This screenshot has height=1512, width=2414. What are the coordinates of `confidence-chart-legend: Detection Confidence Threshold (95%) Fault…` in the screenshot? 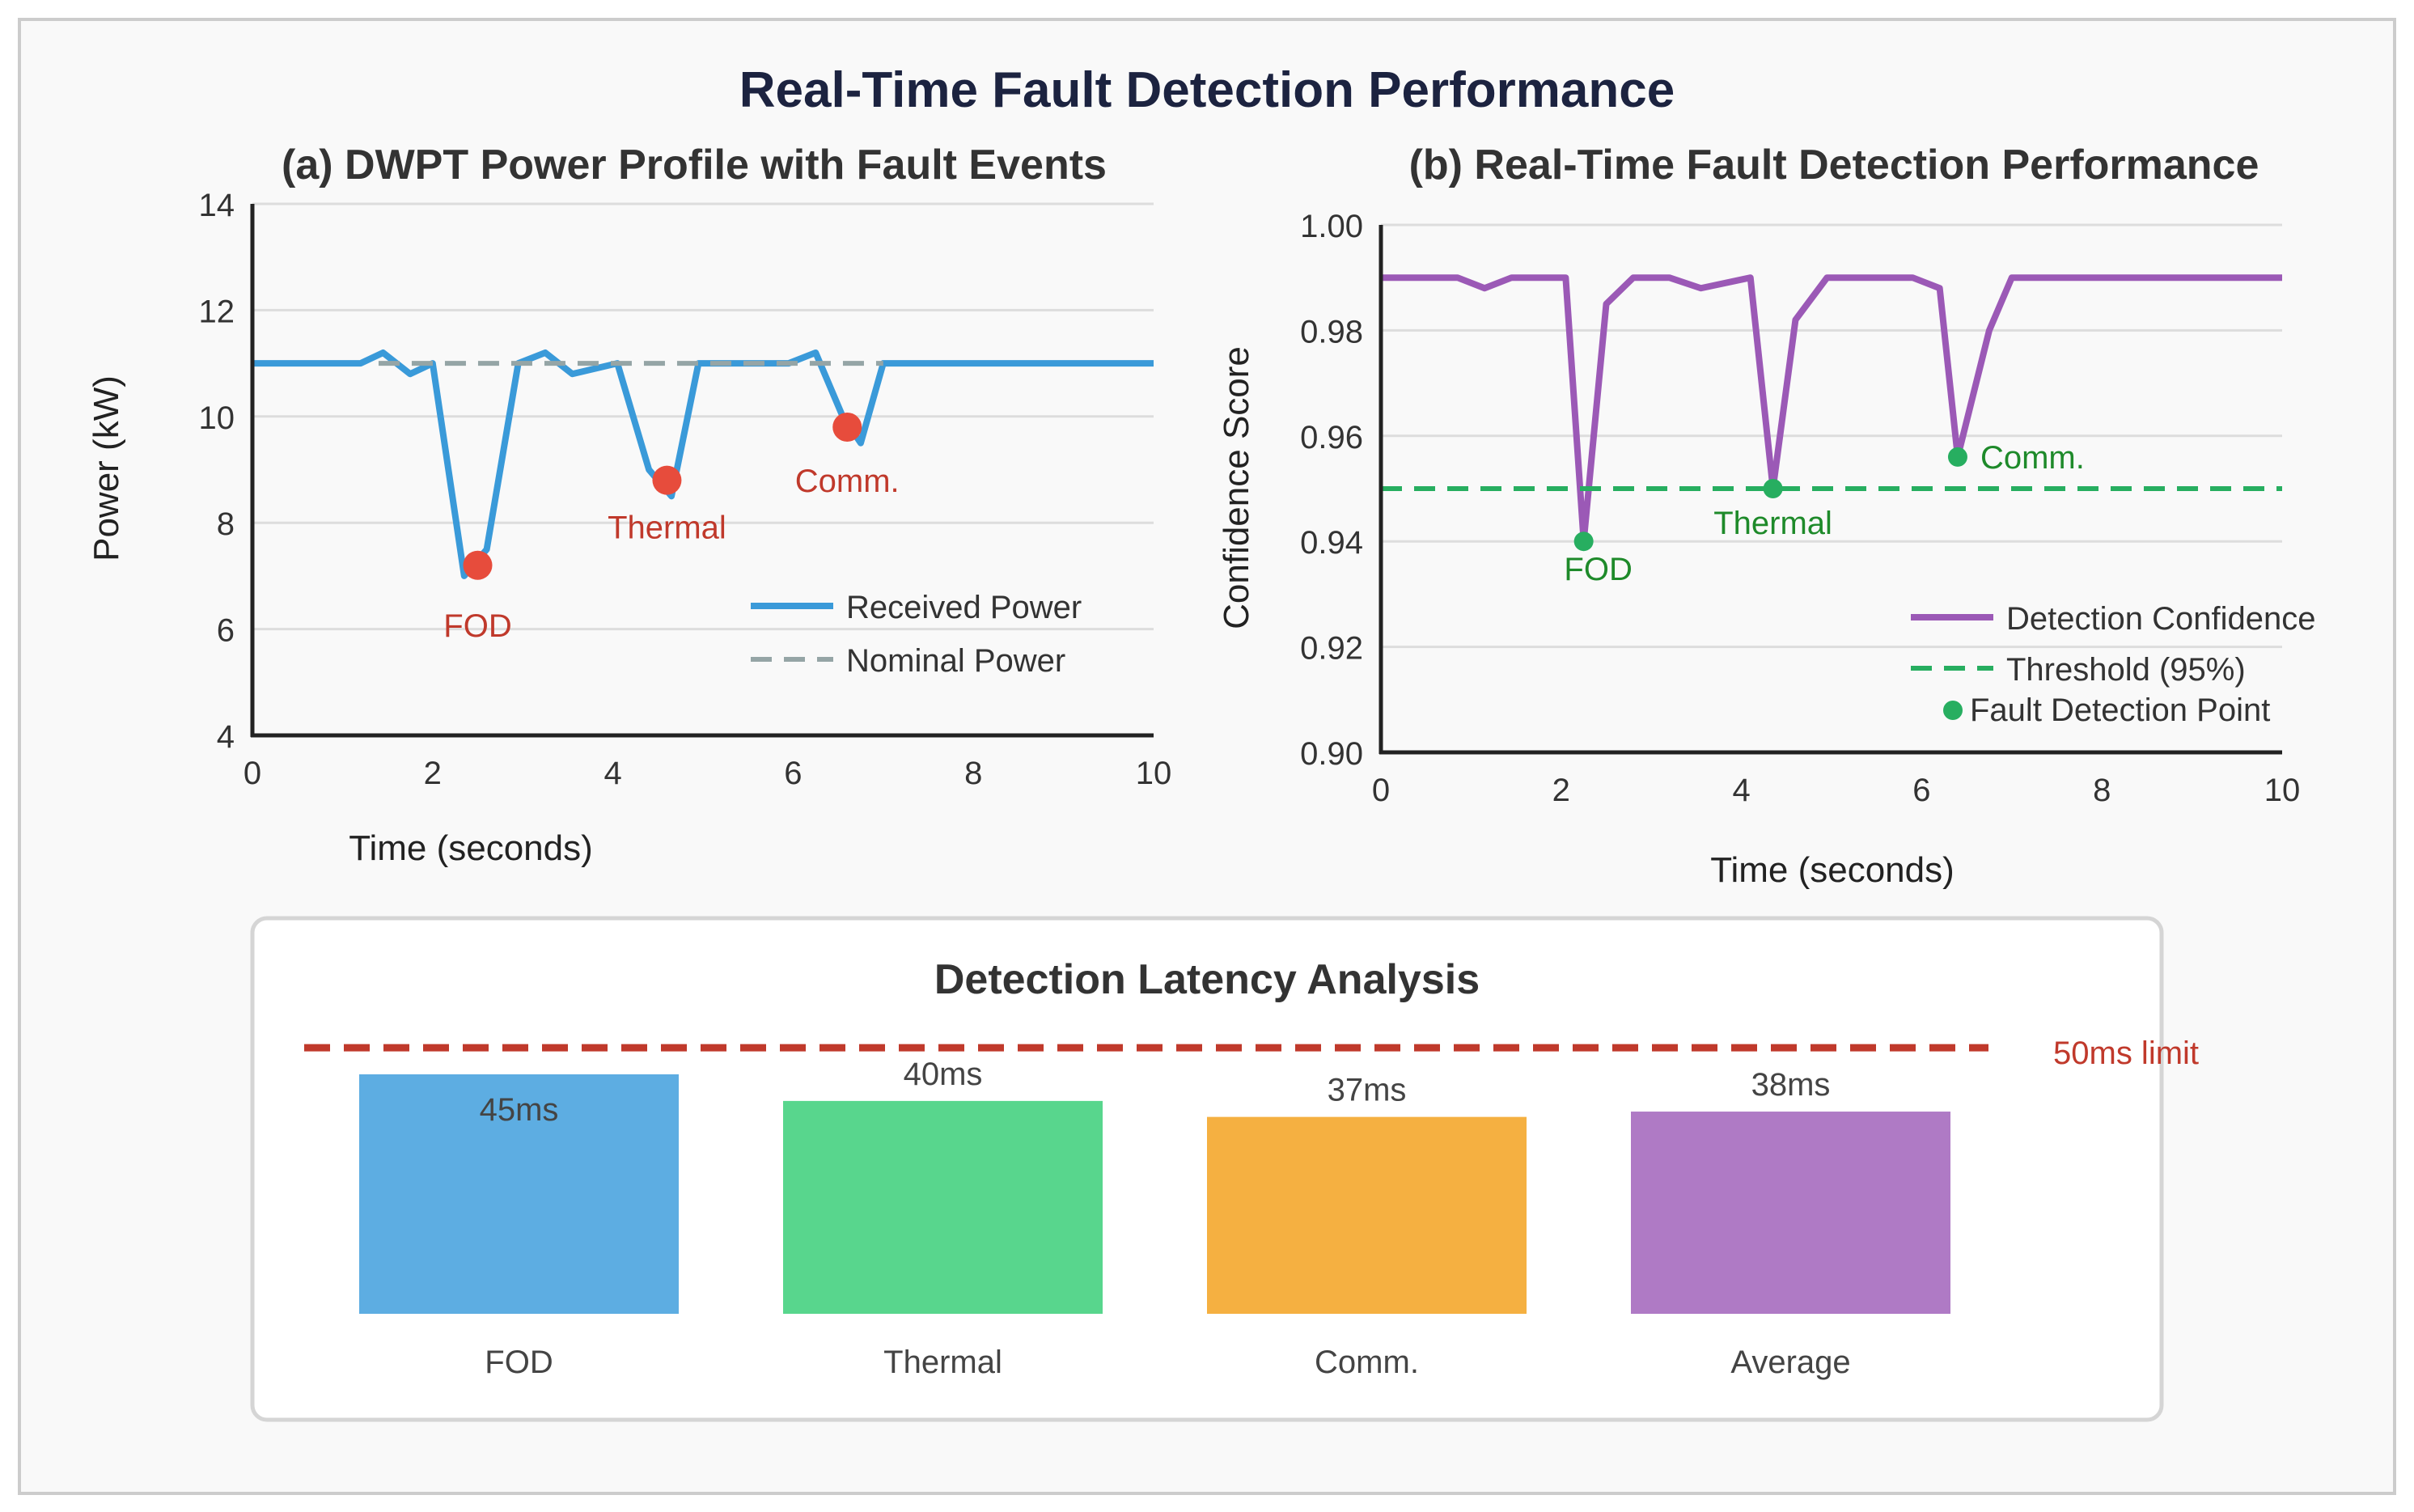 It's located at (2113, 664).